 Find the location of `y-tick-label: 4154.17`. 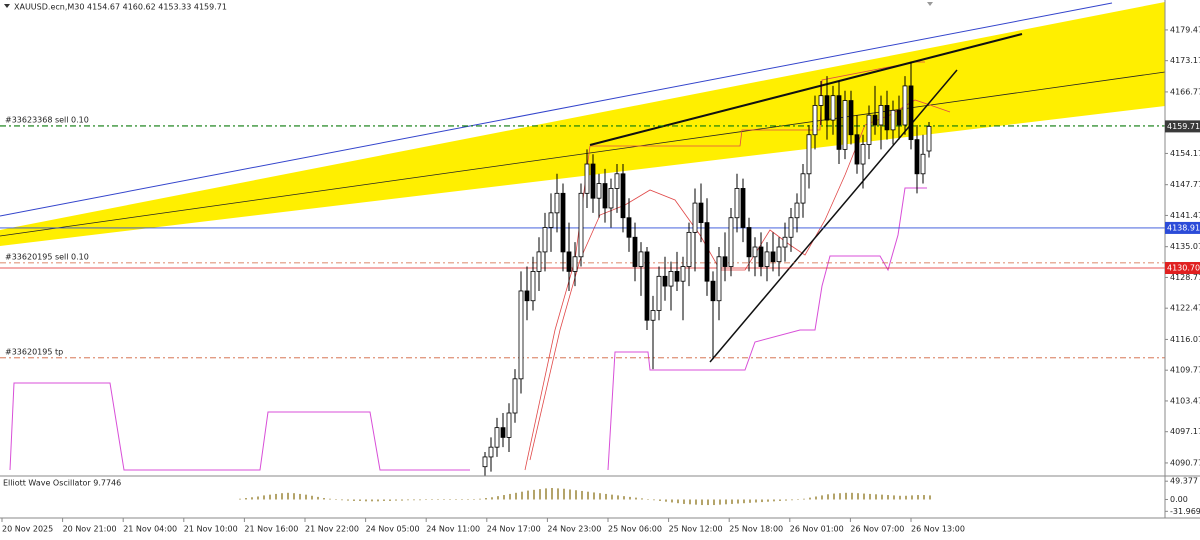

y-tick-label: 4154.17 is located at coordinates (1185, 153).